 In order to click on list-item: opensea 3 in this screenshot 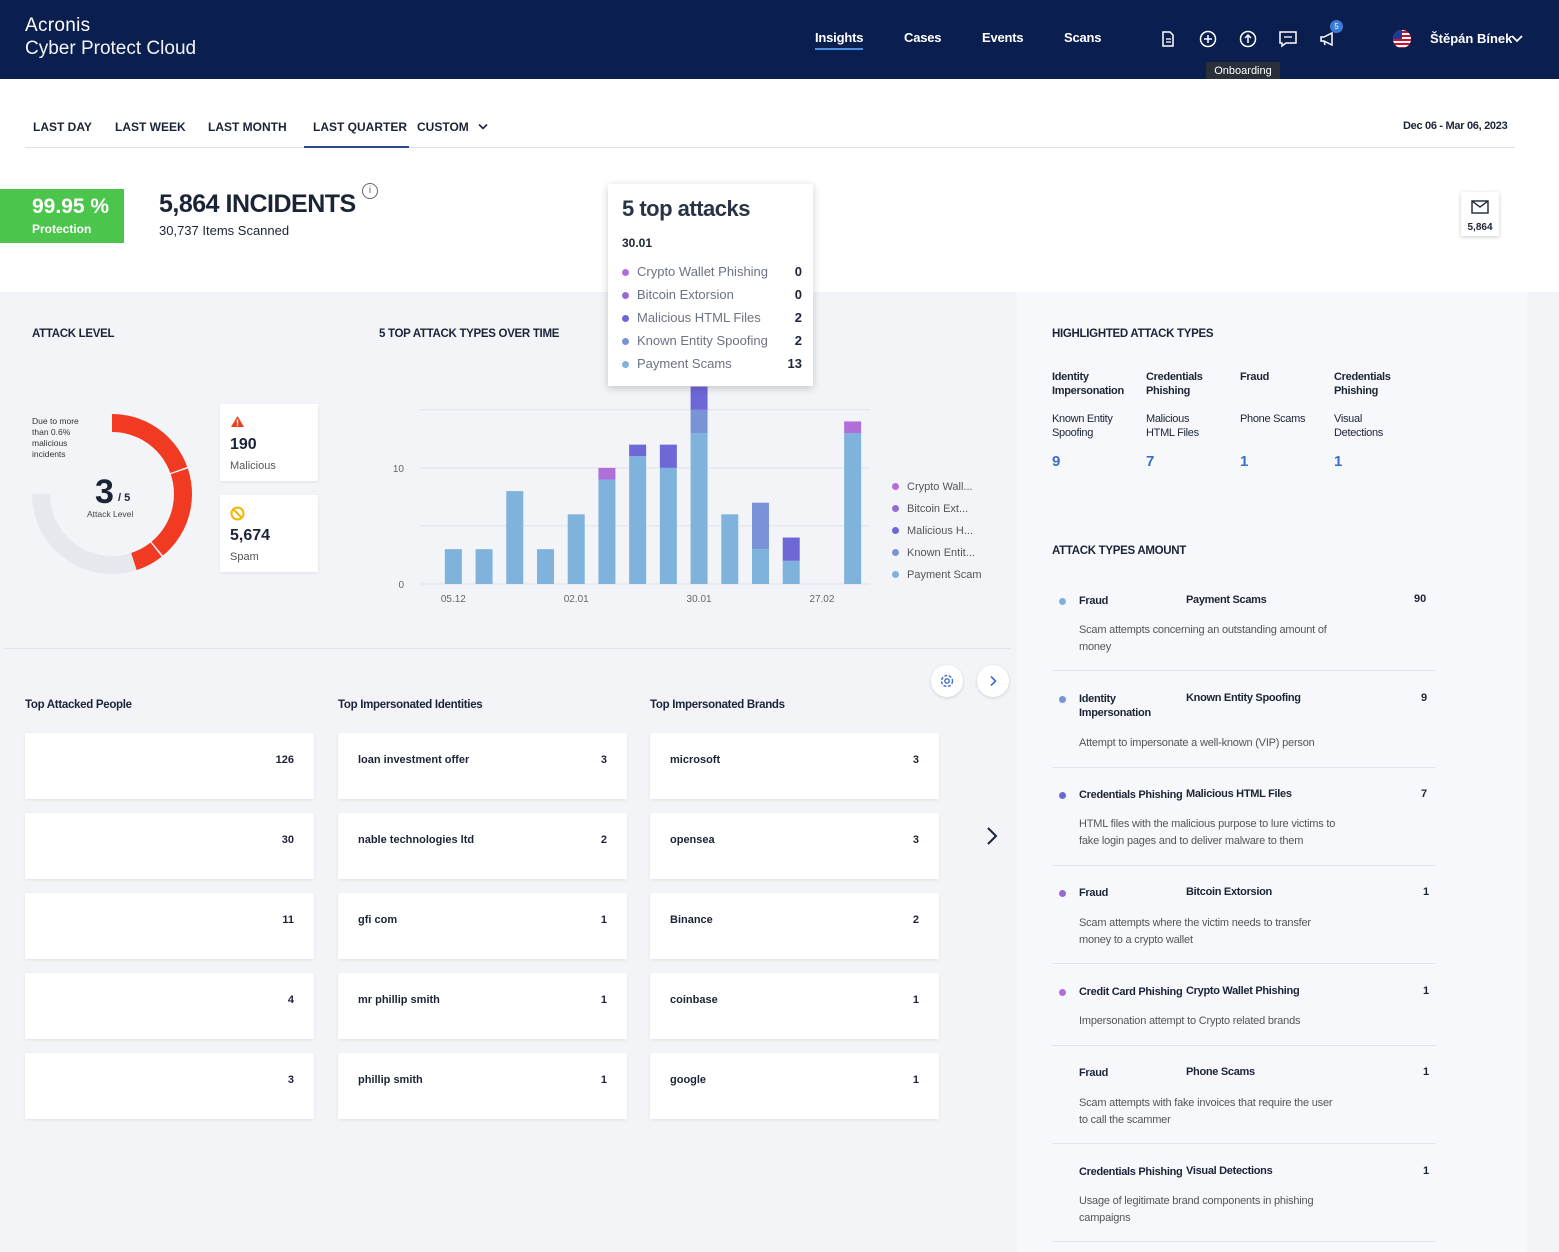, I will do `click(794, 846)`.